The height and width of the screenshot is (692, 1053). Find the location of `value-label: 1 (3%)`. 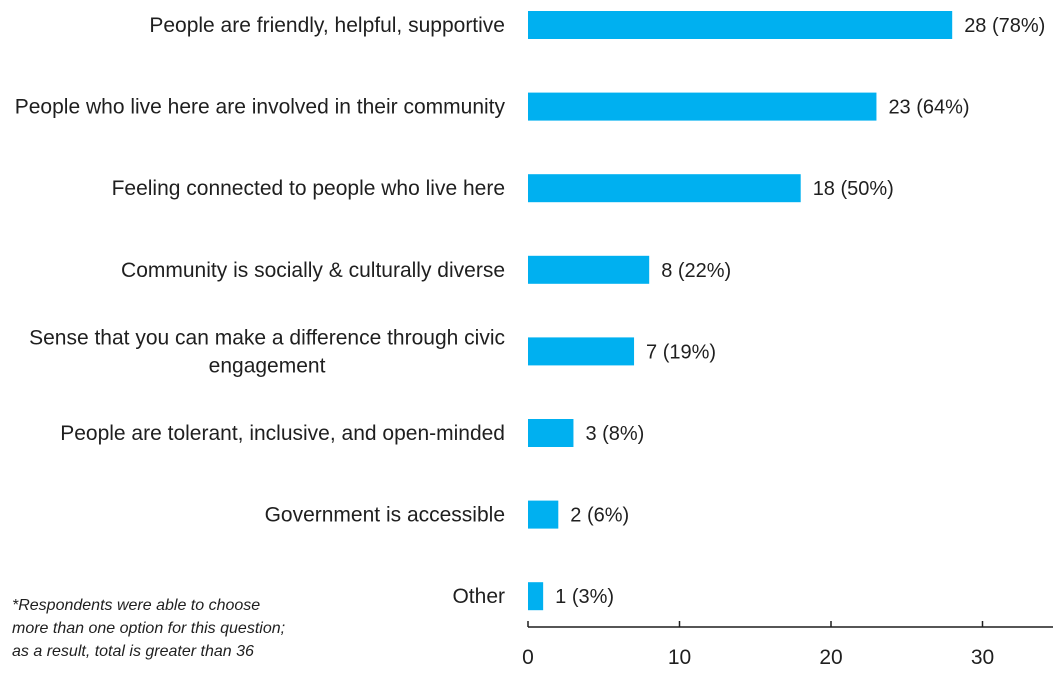

value-label: 1 (3%) is located at coordinates (584, 597).